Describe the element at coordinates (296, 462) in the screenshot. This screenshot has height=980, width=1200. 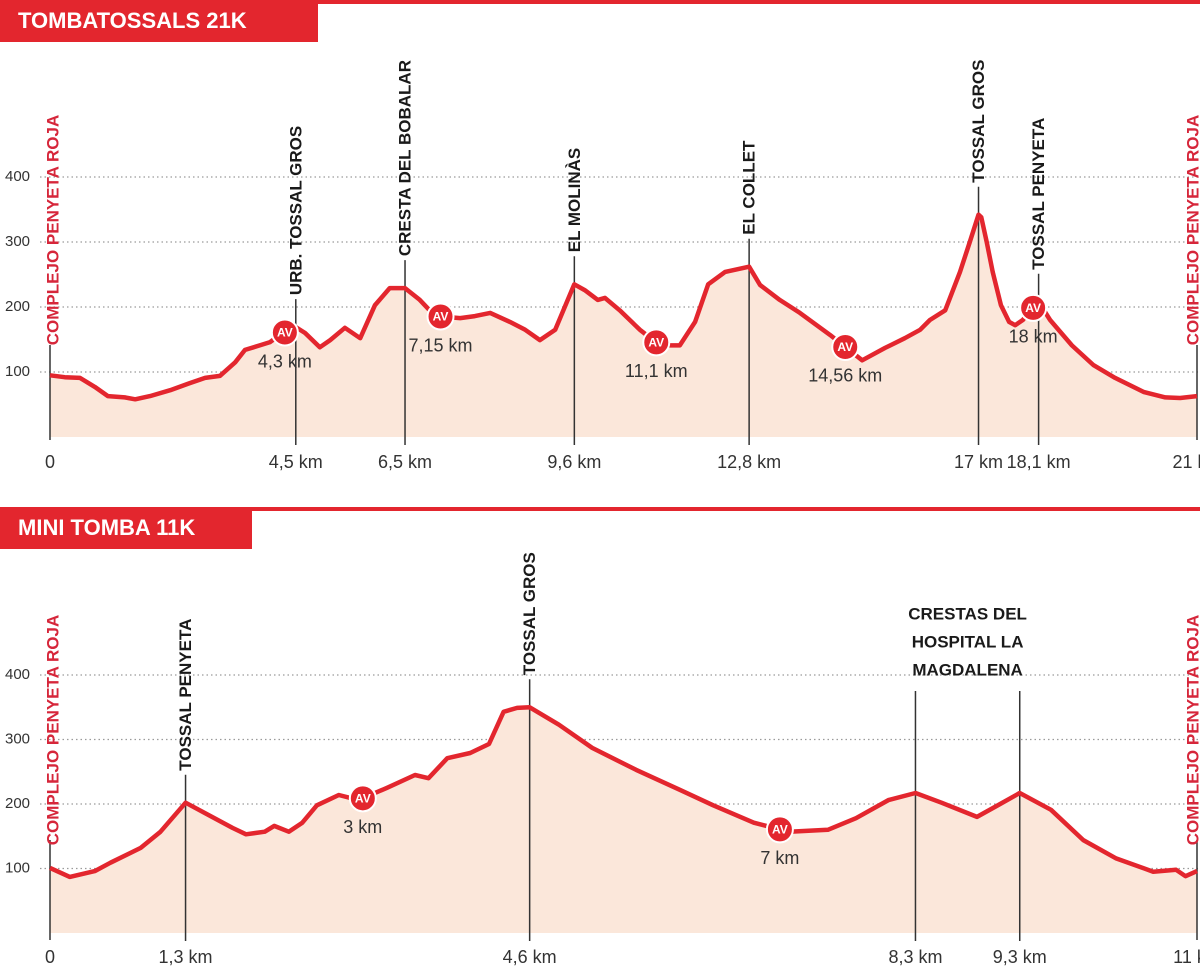
I see `x-tick-label: 4,5 km` at that location.